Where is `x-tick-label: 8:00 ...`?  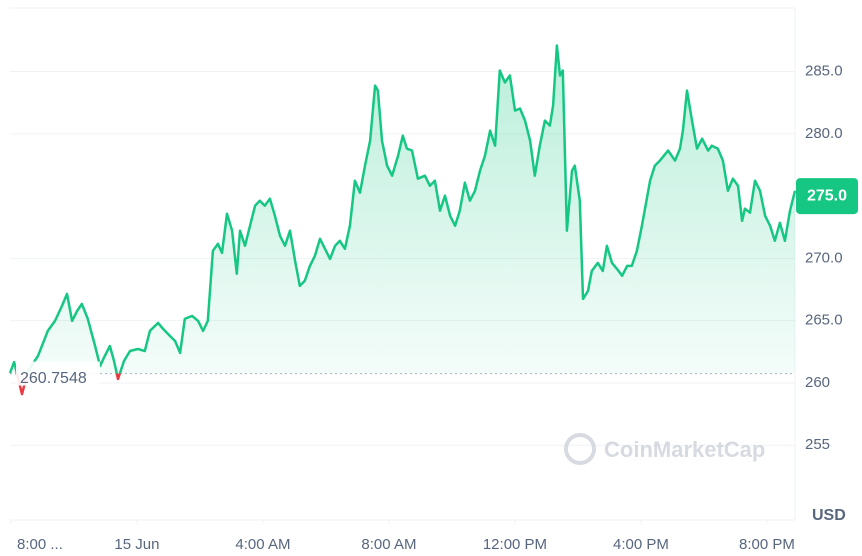 x-tick-label: 8:00 ... is located at coordinates (40, 544).